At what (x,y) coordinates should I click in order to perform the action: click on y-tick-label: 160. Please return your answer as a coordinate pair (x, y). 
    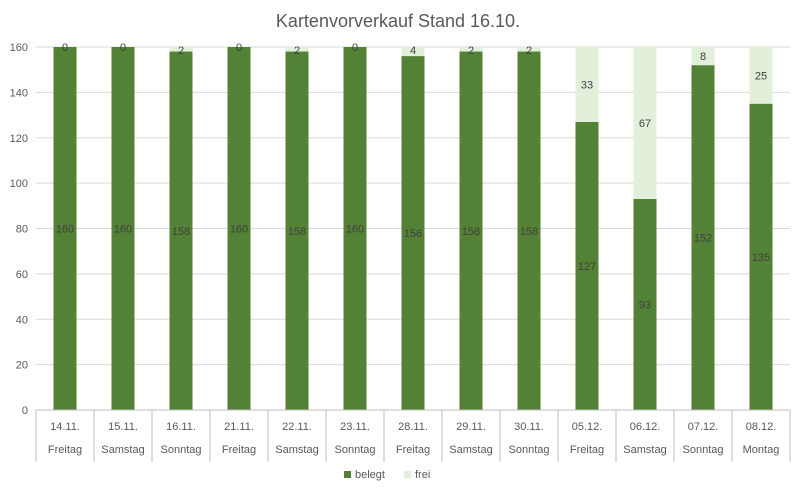
    Looking at the image, I should click on (19, 48).